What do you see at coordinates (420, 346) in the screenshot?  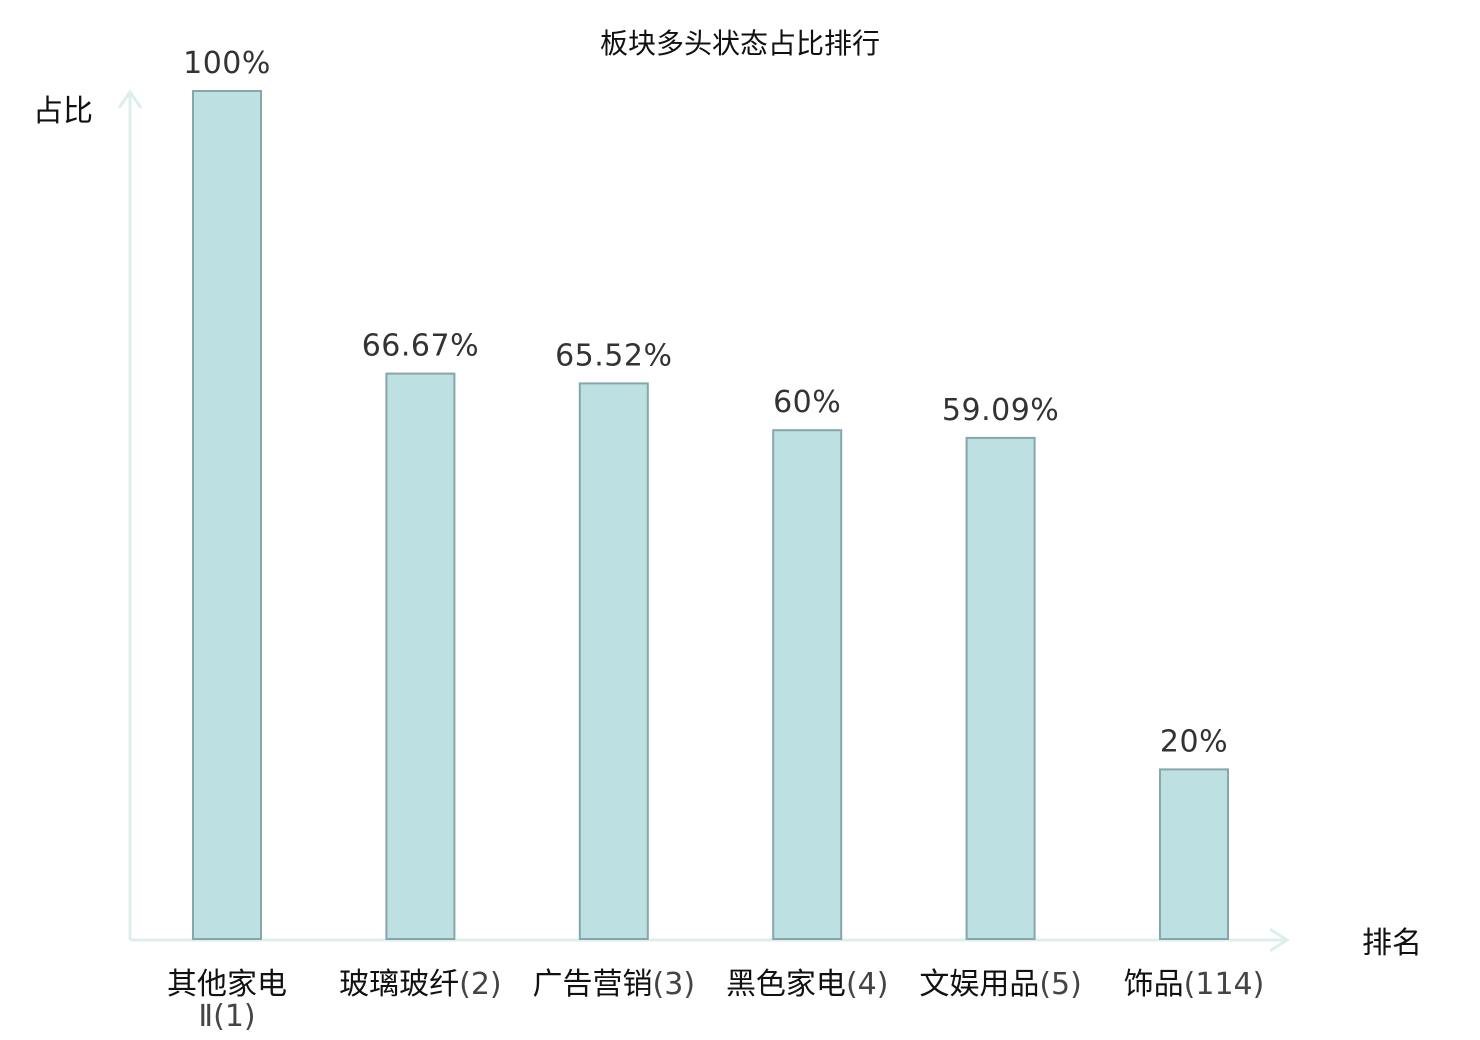 I see `value-label-2: 66.67%` at bounding box center [420, 346].